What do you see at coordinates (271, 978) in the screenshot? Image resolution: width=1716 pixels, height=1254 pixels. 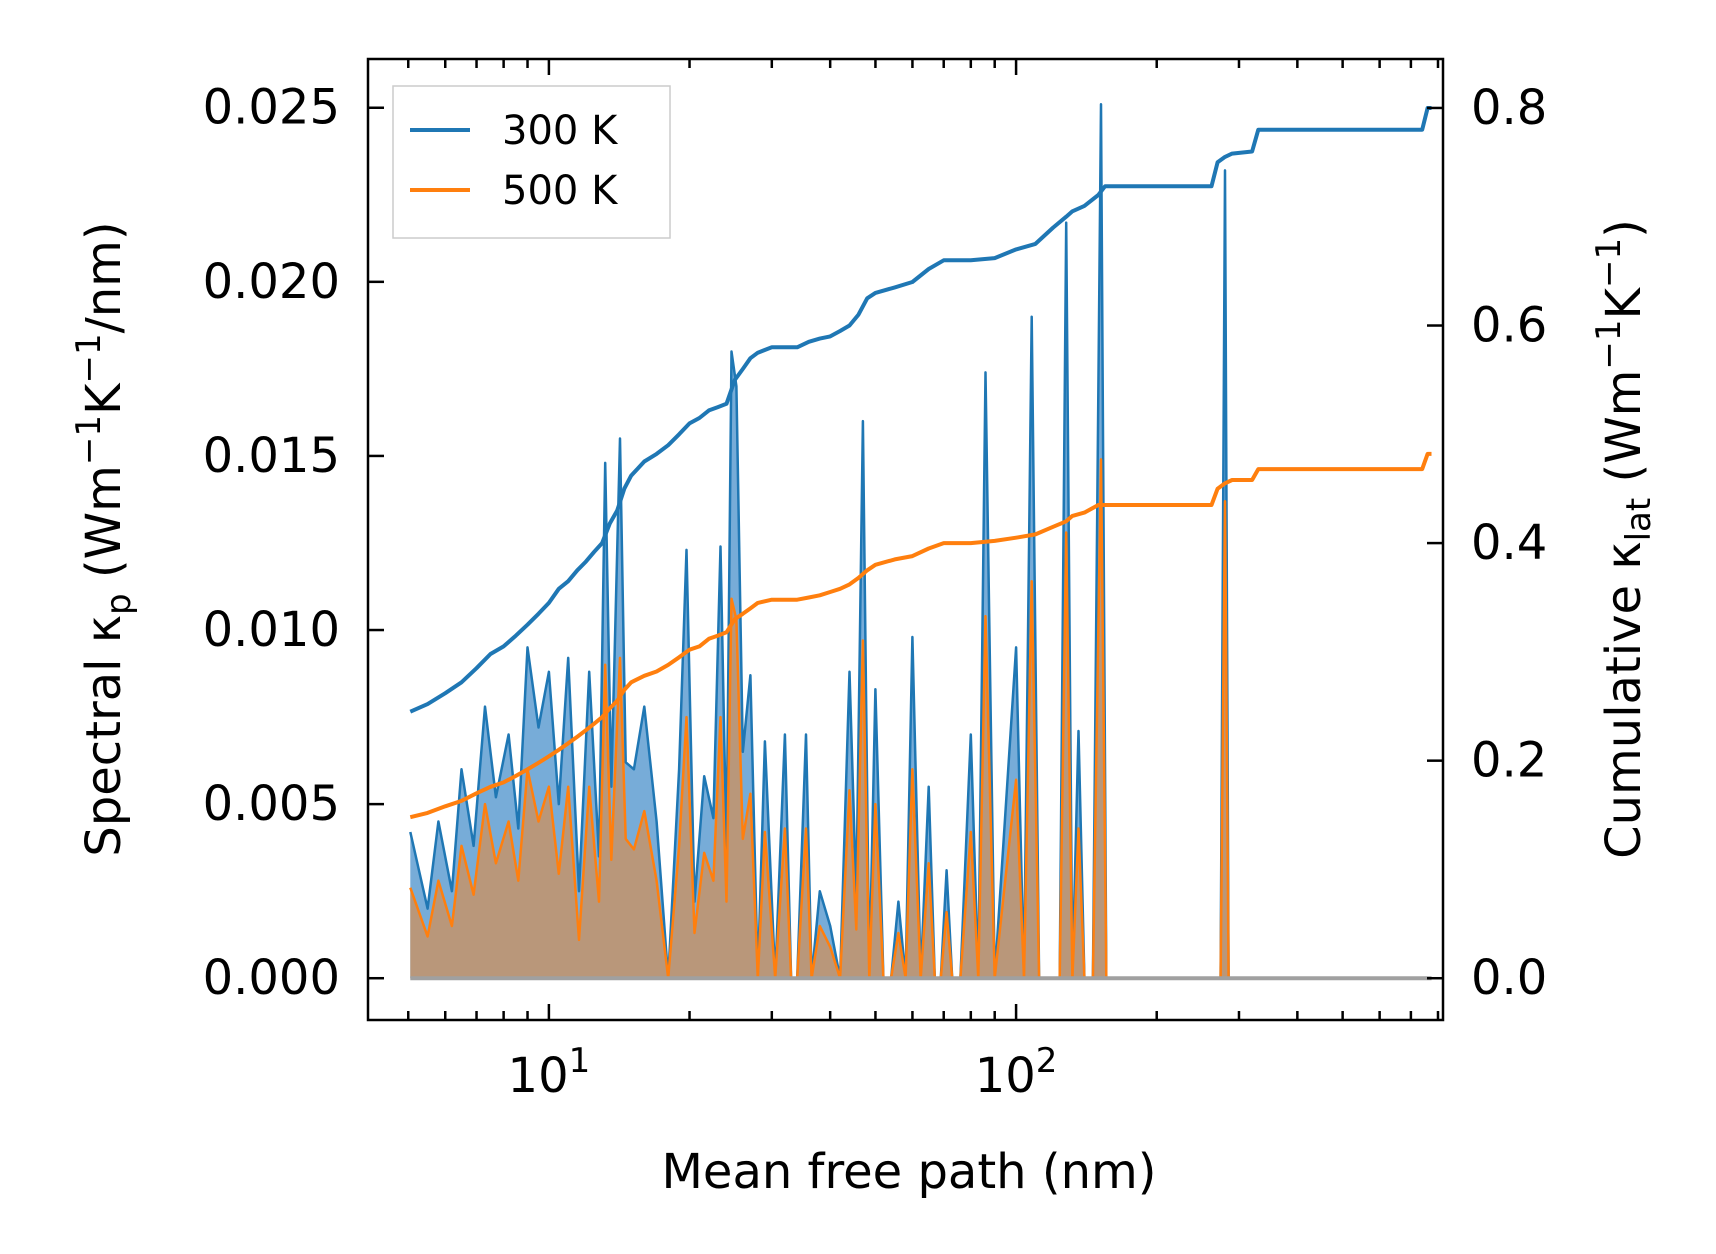 I see `y-left-tick-label: 0.000` at bounding box center [271, 978].